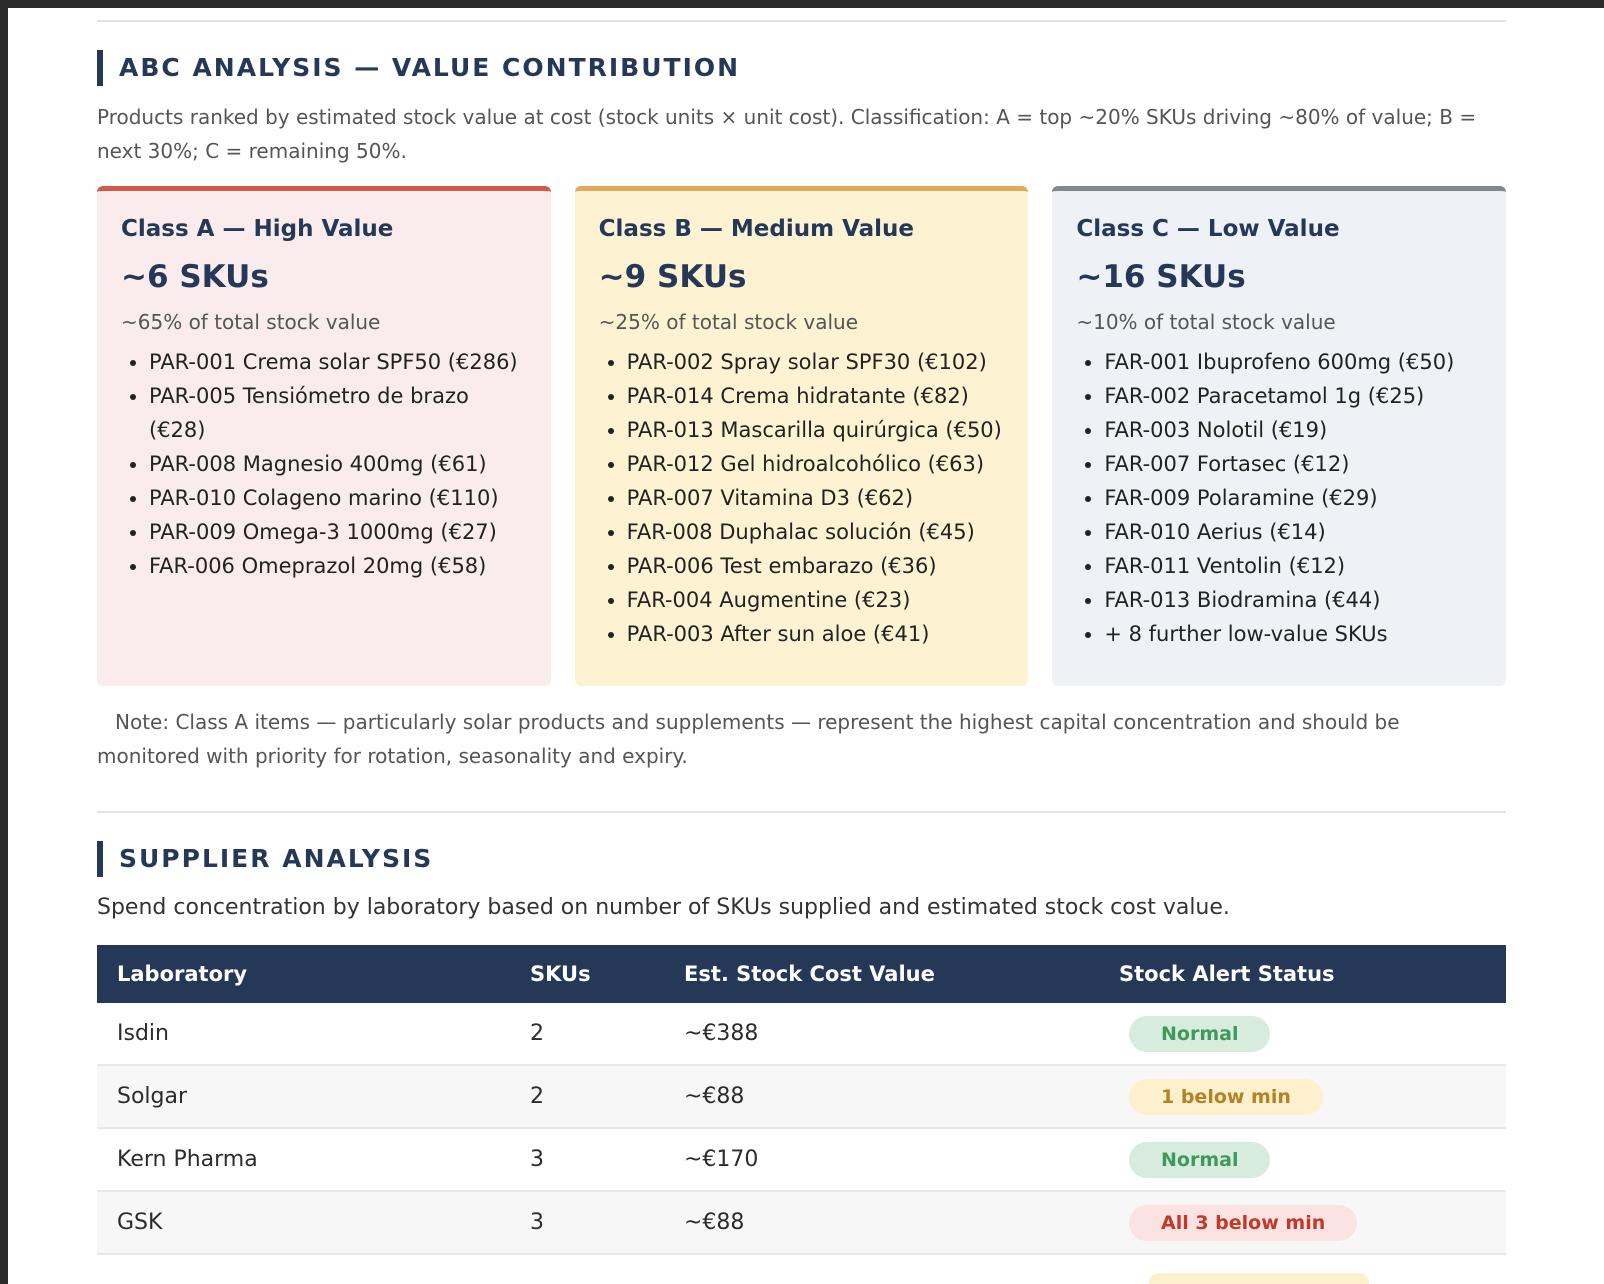 The height and width of the screenshot is (1284, 1604). What do you see at coordinates (338, 498) in the screenshot?
I see `list-item: PAR-010 Colageno marino (€110)` at bounding box center [338, 498].